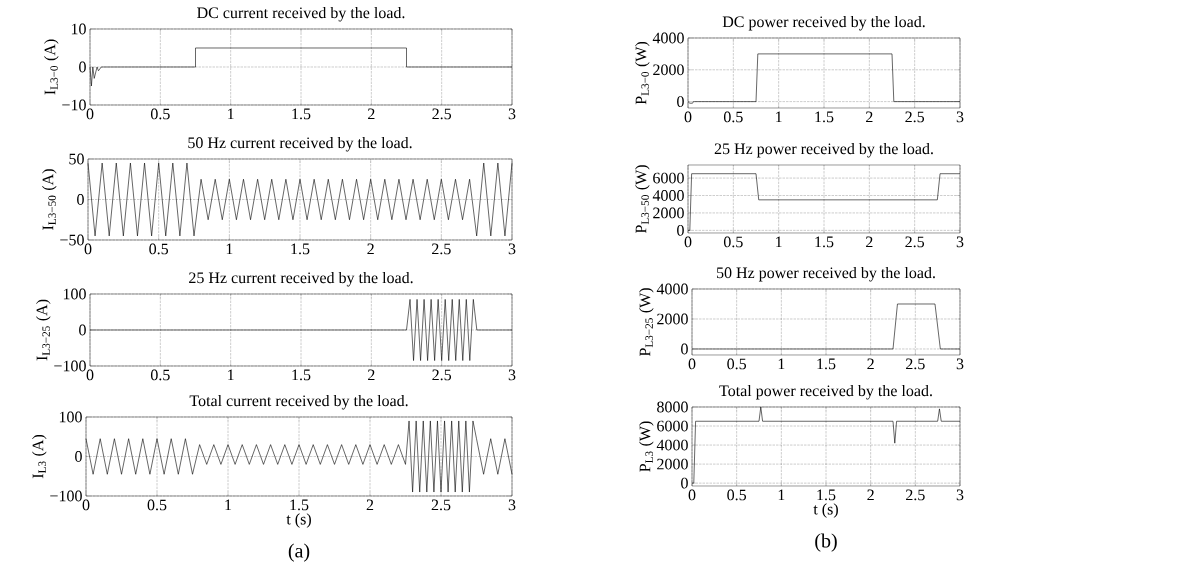  What do you see at coordinates (646, 322) in the screenshot?
I see `y-axis-title: P$_{L3−25}$ (W)` at bounding box center [646, 322].